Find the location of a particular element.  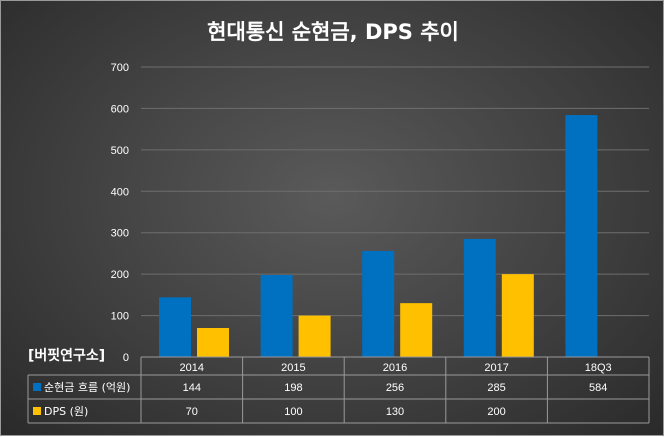

y-tick-label: 600 is located at coordinates (120, 109).